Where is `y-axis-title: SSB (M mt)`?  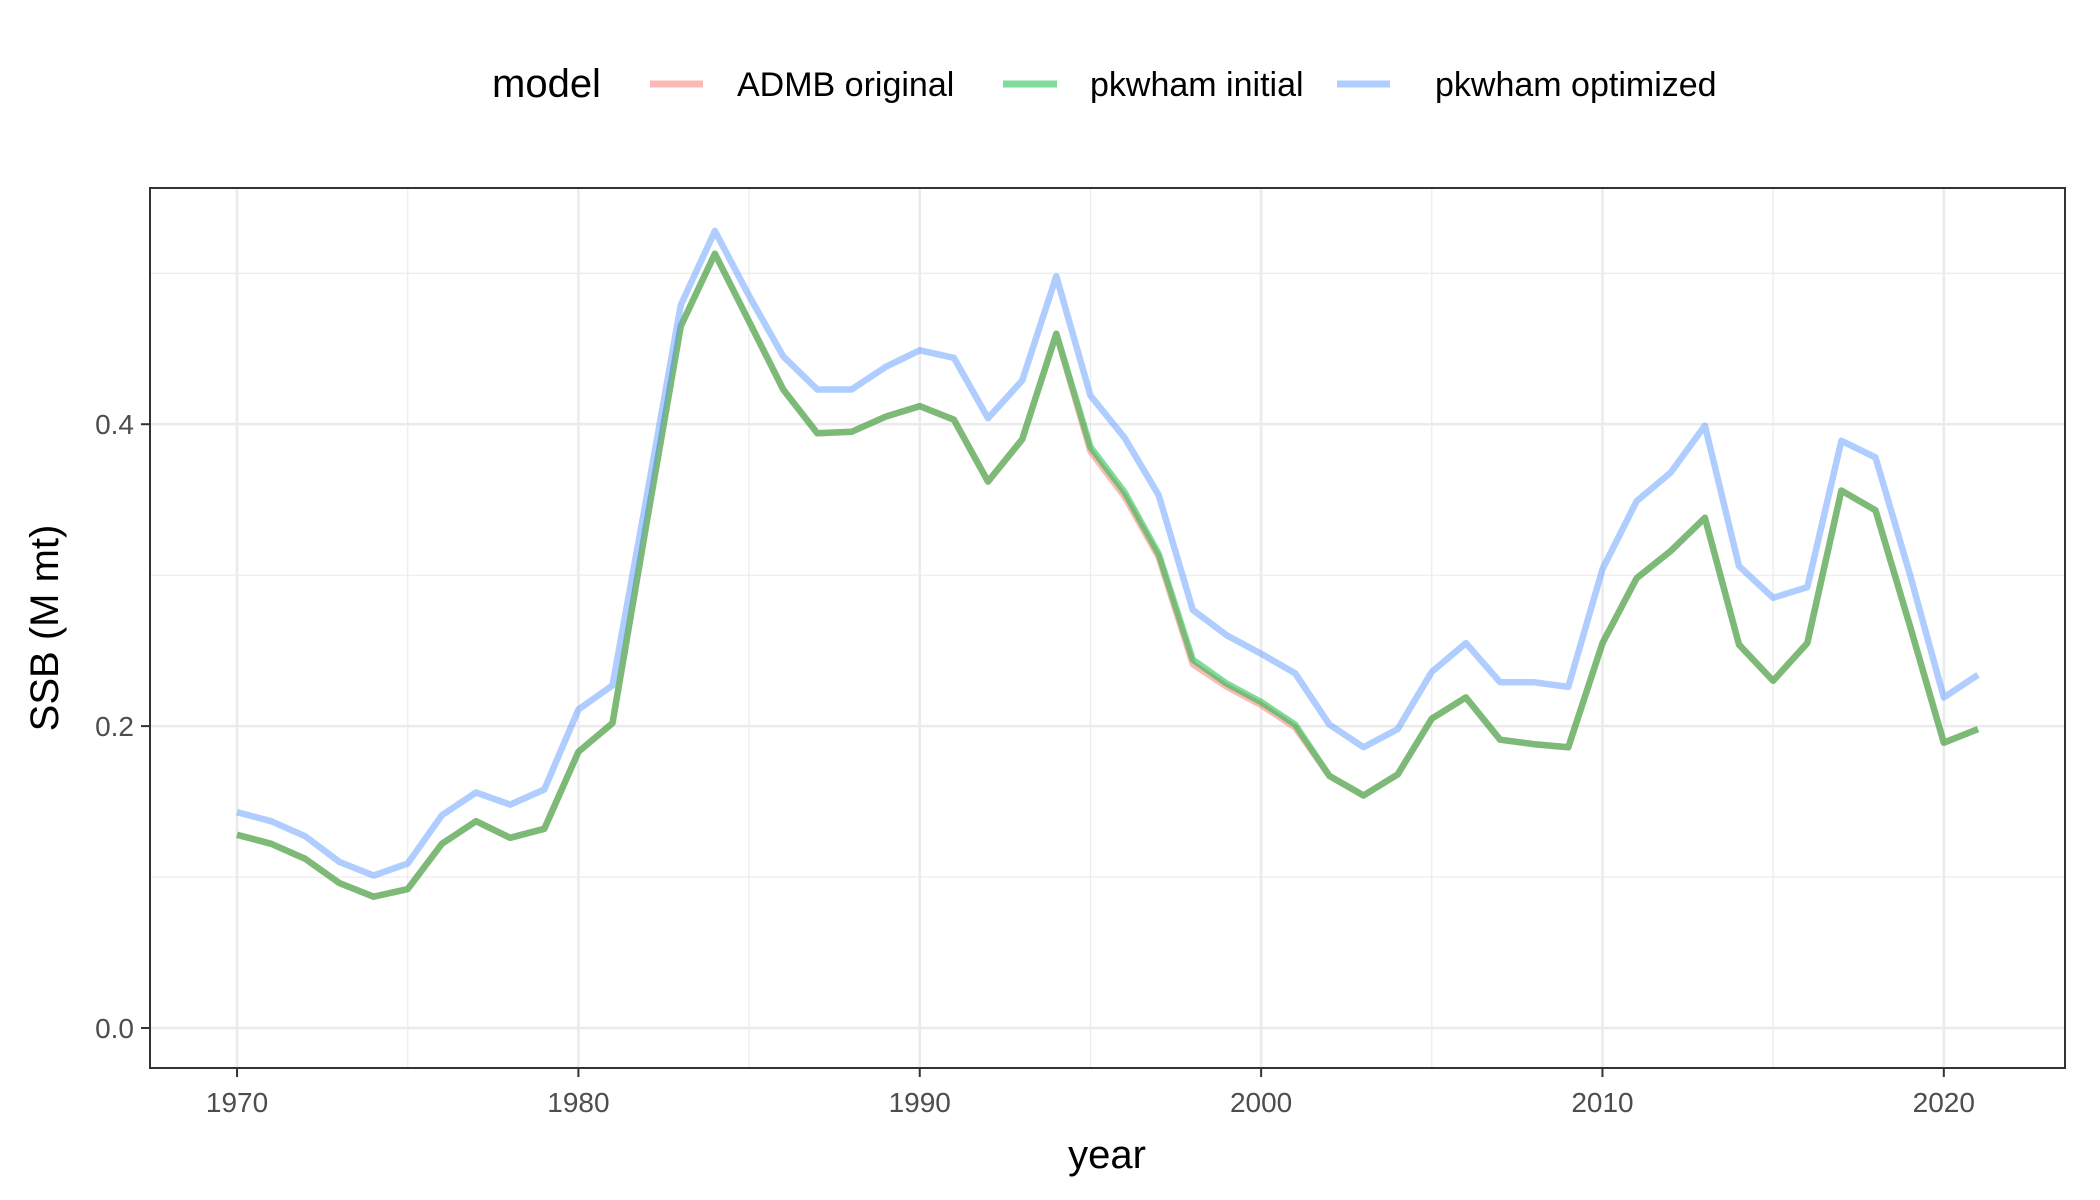
y-axis-title: SSB (M mt) is located at coordinates (45, 628).